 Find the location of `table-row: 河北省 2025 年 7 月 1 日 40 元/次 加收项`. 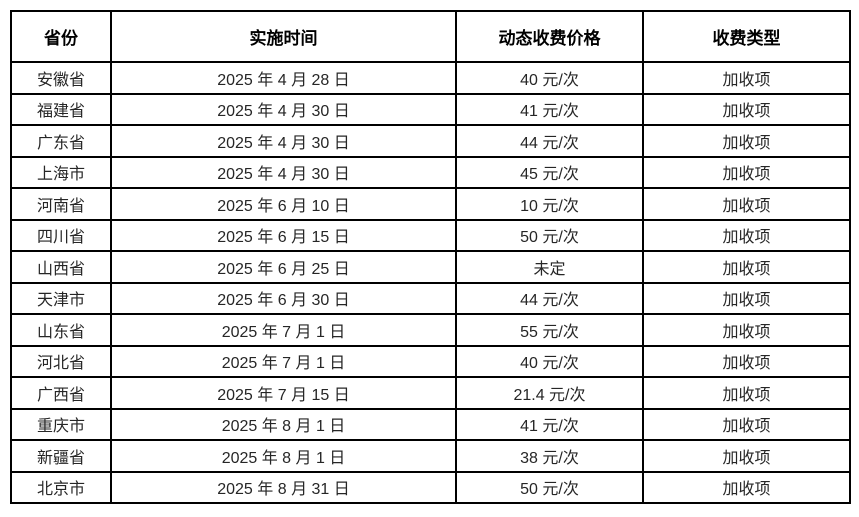

table-row: 河北省 2025 年 7 月 1 日 40 元/次 加收项 is located at coordinates (430, 361).